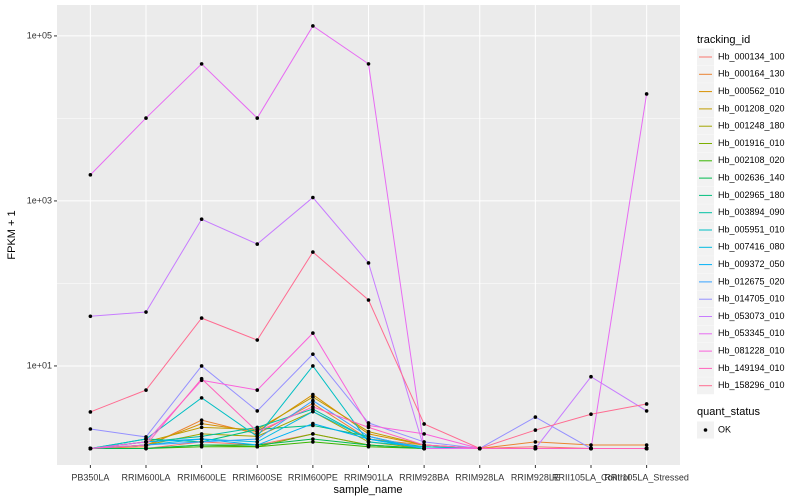  Describe the element at coordinates (591, 477) in the screenshot. I see `x-tick-label: RRII105LA_Control` at that location.